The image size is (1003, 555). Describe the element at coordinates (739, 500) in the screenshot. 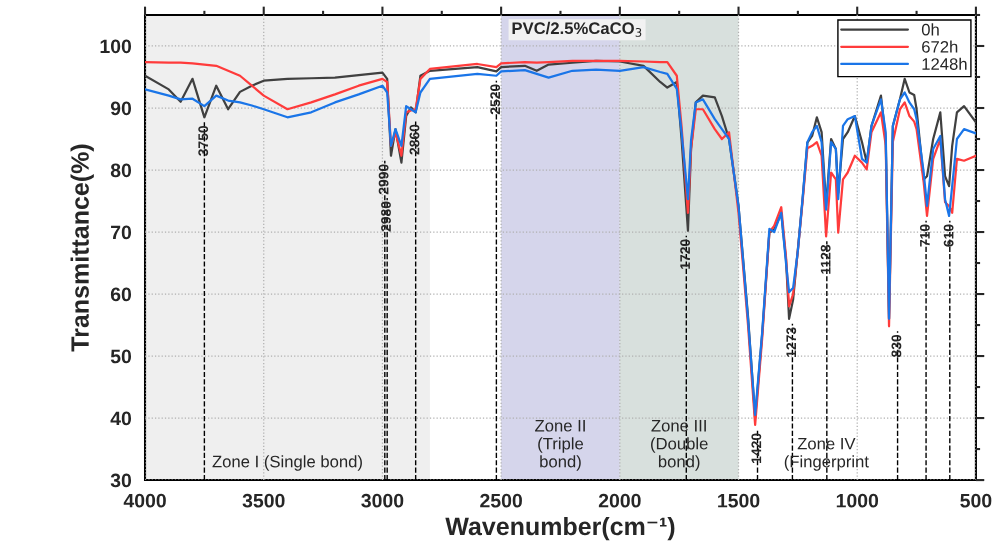

I see `x-tick-label: 1500` at that location.